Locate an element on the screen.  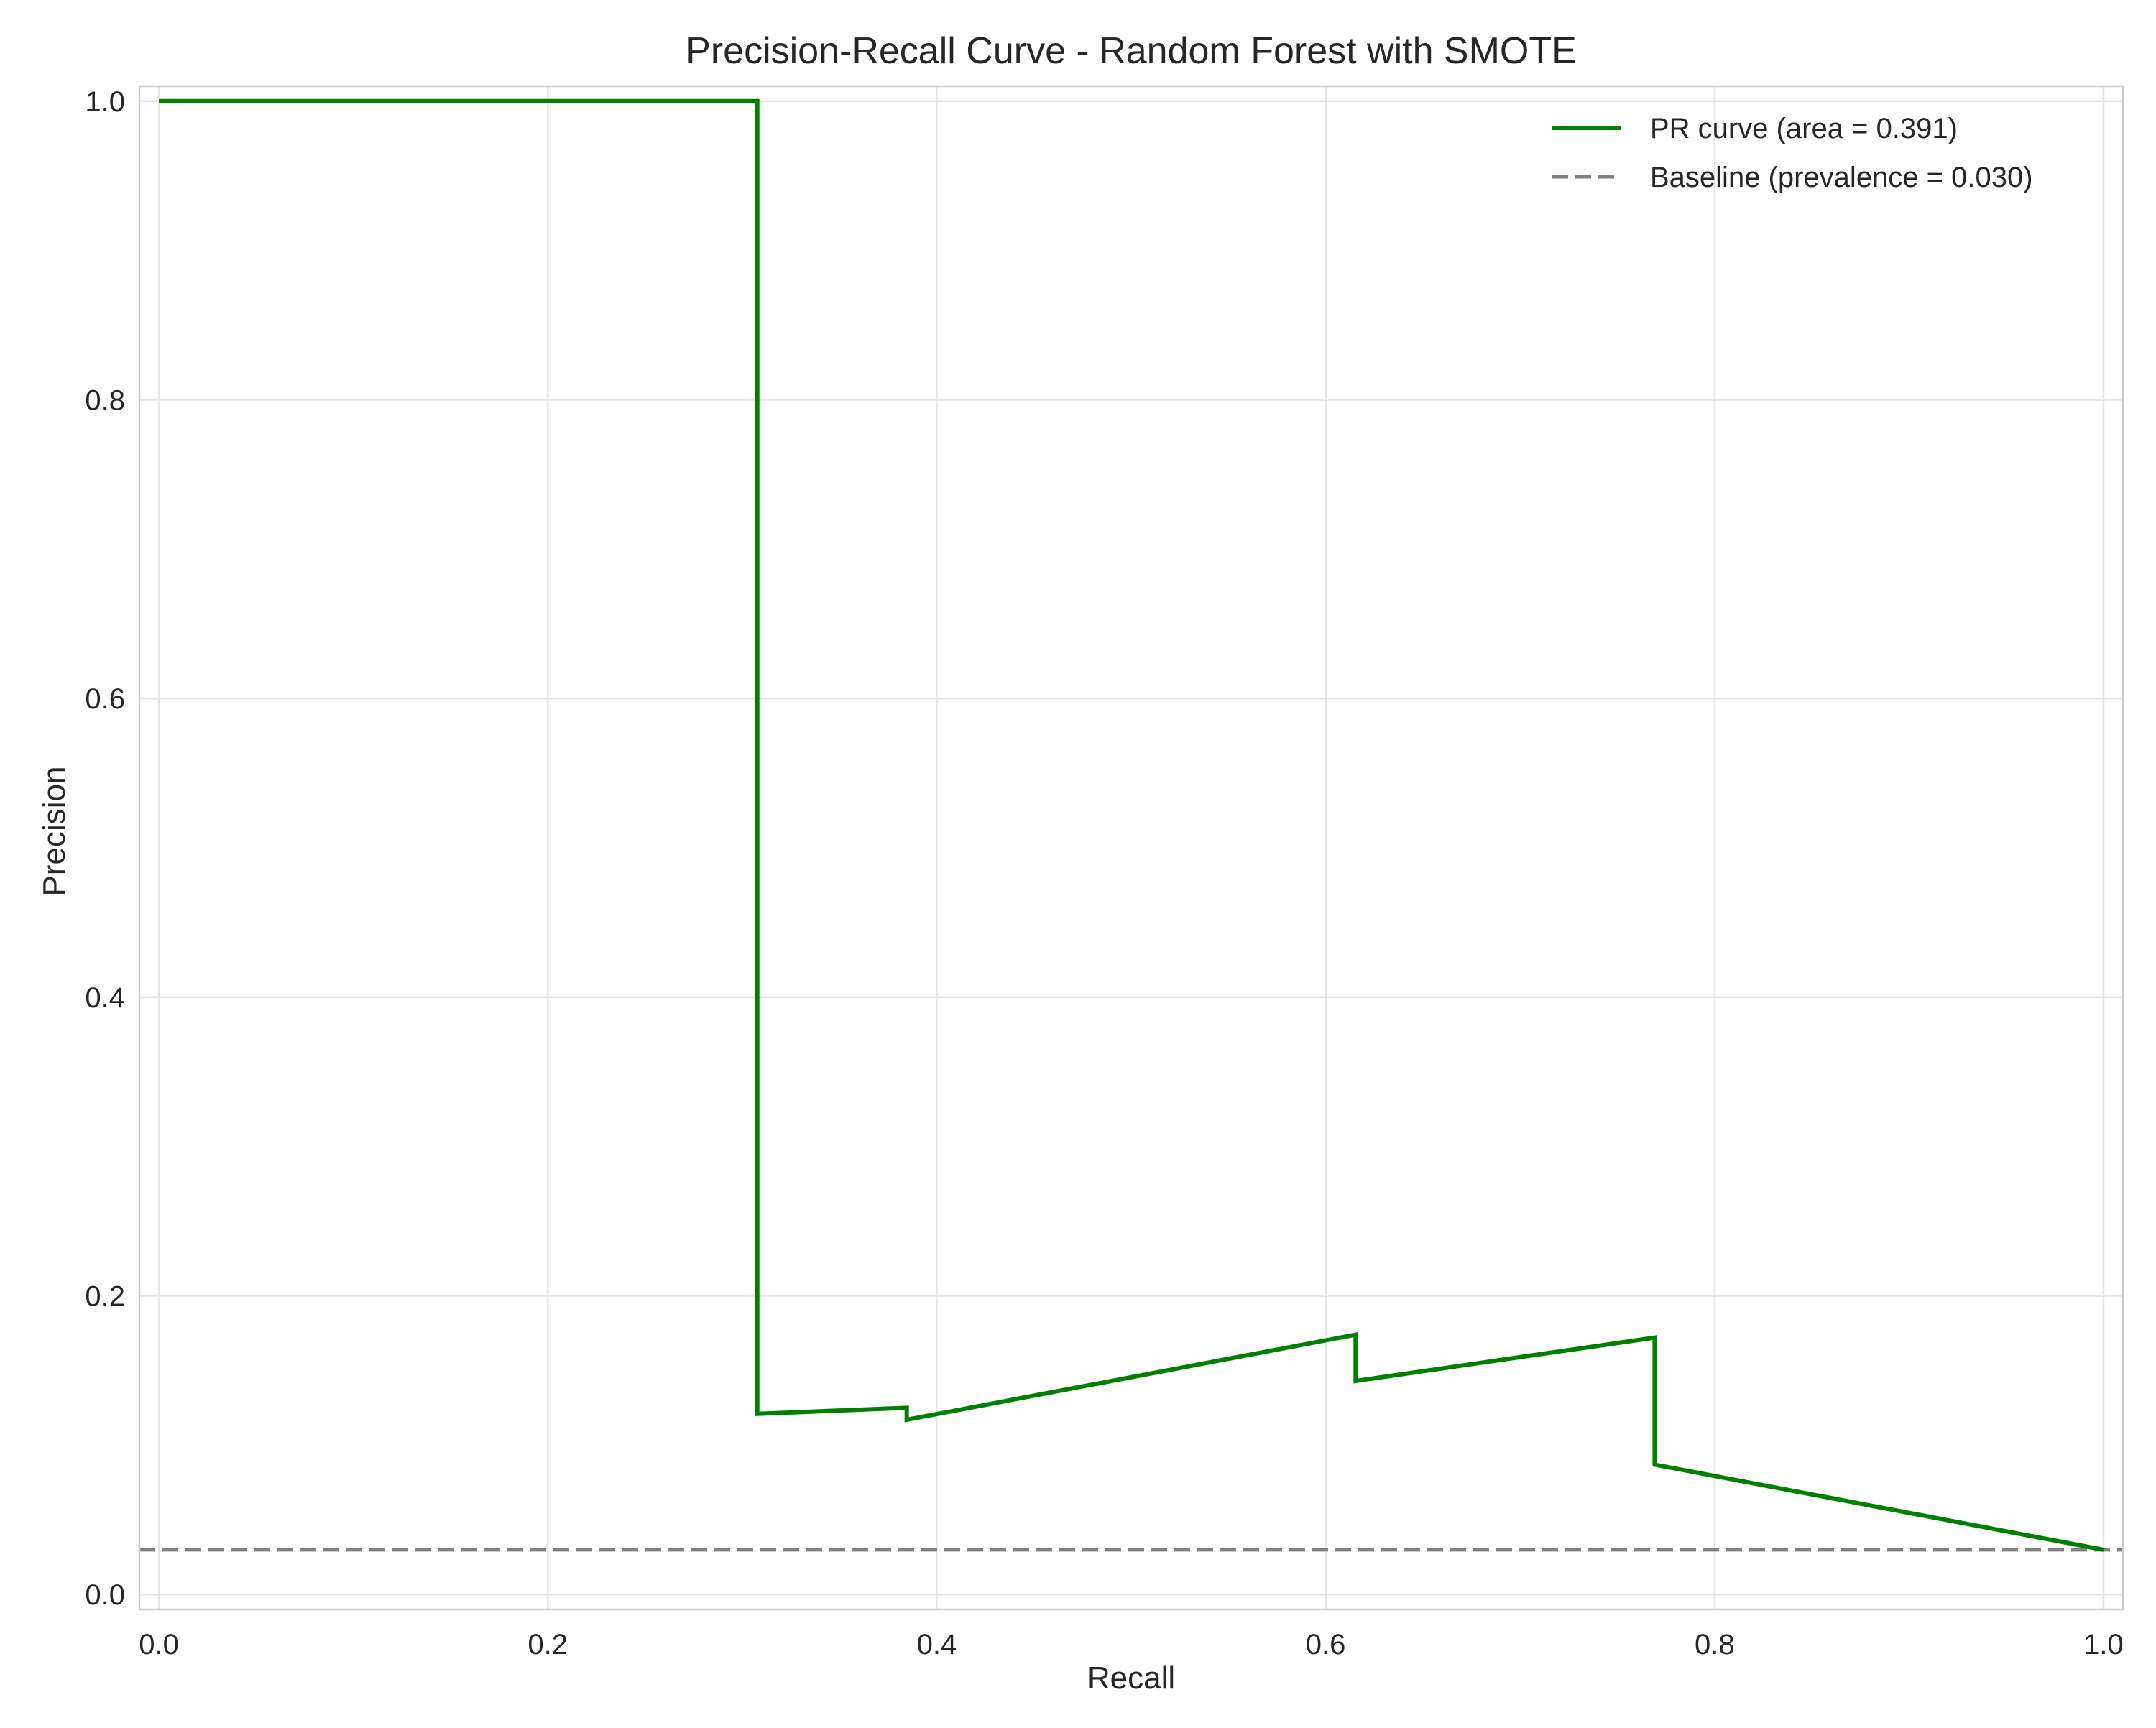
x-tick-label: 0.4 is located at coordinates (937, 1645).